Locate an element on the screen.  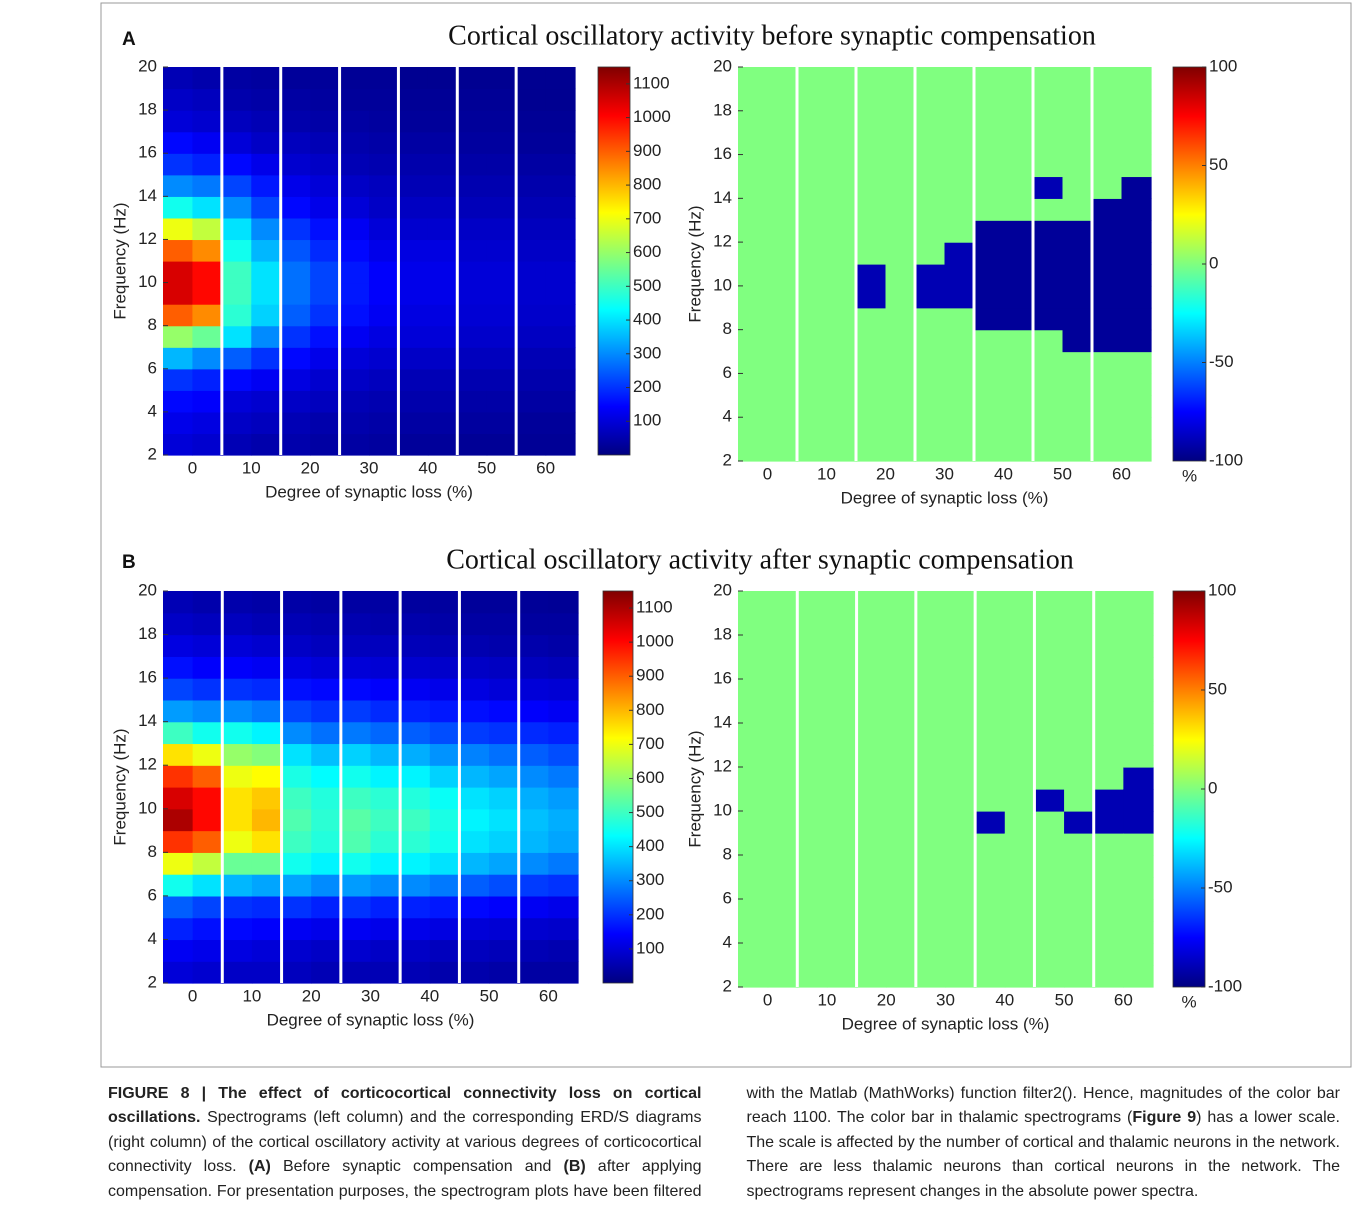
x-tick-label: 40 is located at coordinates (1003, 473).